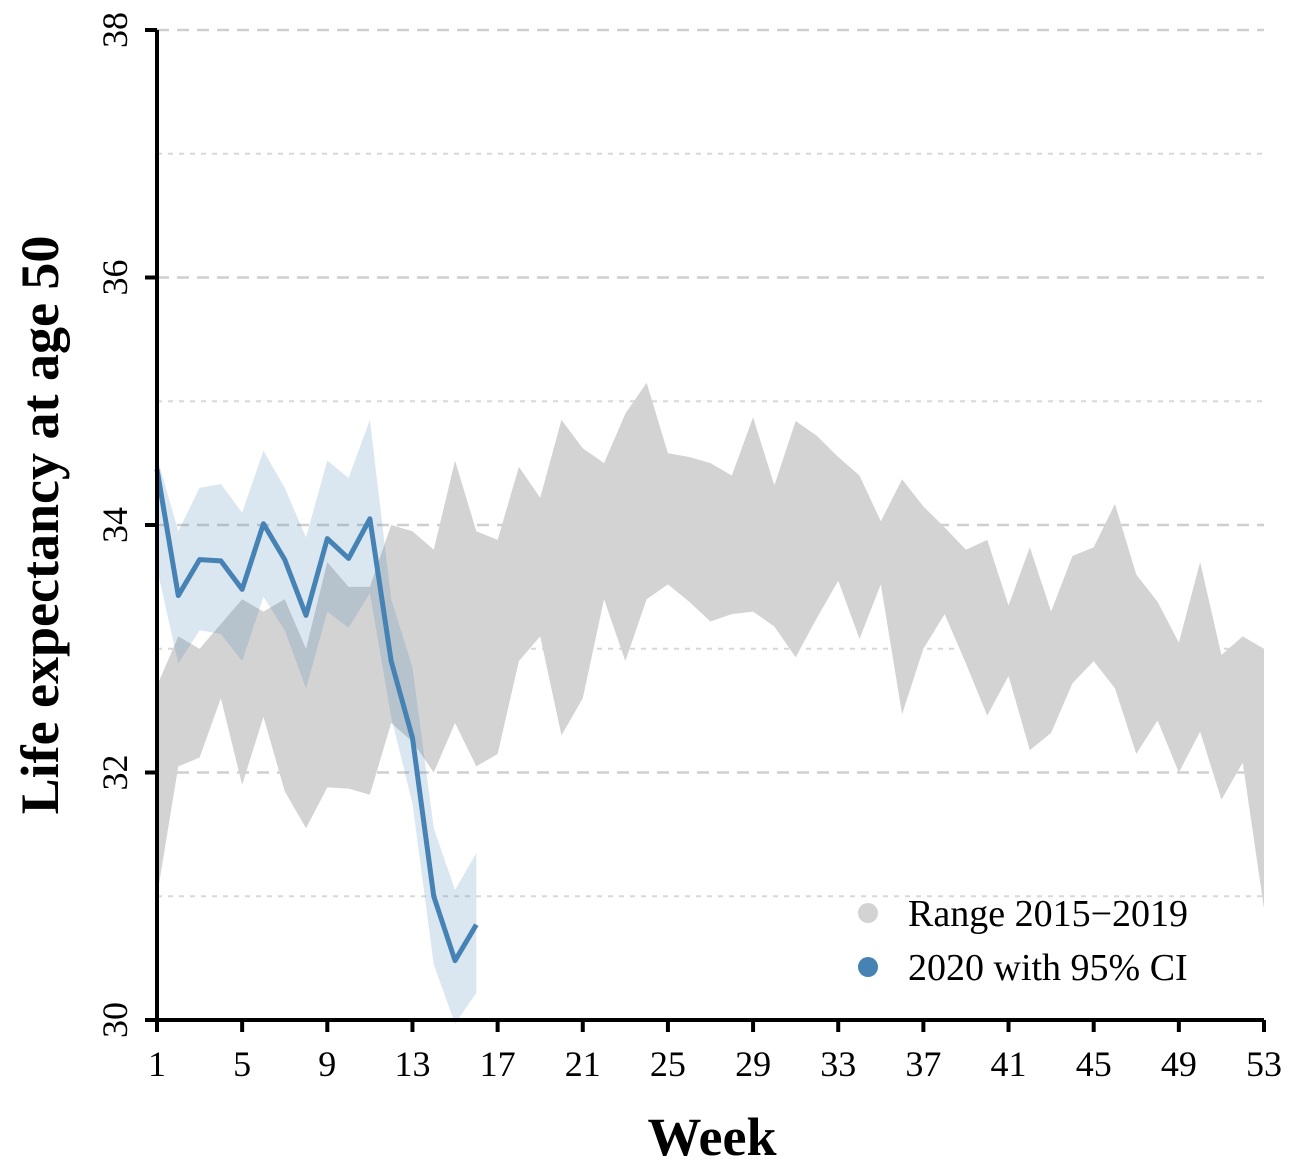  Describe the element at coordinates (242, 1064) in the screenshot. I see `x-tick-label: 5` at that location.